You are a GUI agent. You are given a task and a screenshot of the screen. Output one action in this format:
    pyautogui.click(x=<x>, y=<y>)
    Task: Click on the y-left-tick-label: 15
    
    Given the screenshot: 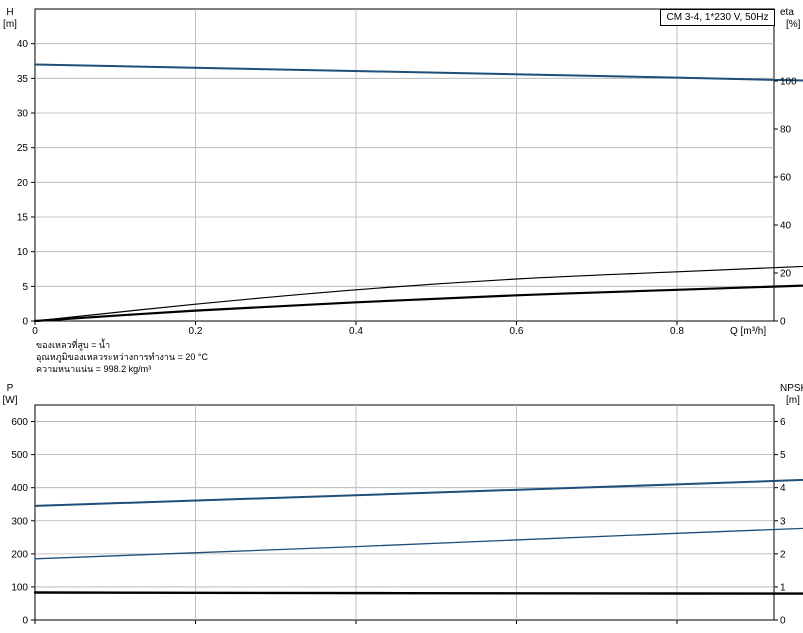 What is the action you would take?
    pyautogui.click(x=23, y=218)
    